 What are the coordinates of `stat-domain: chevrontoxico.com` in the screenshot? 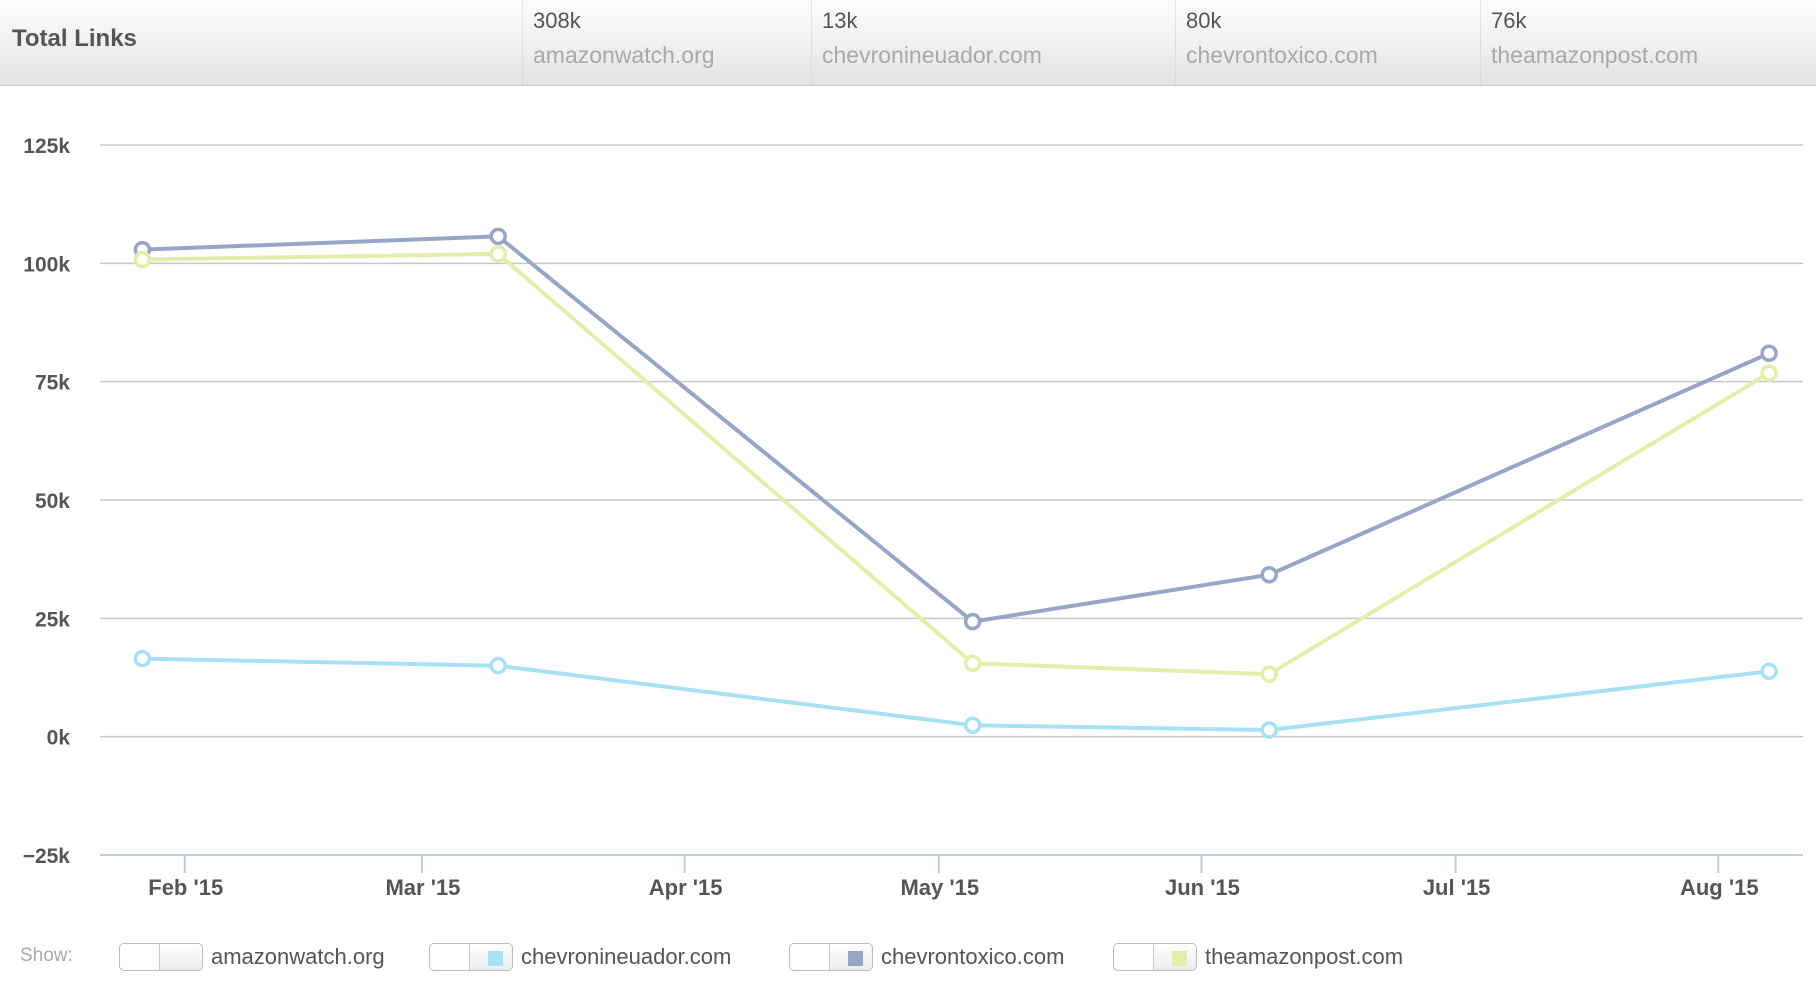 It's located at (1282, 55).